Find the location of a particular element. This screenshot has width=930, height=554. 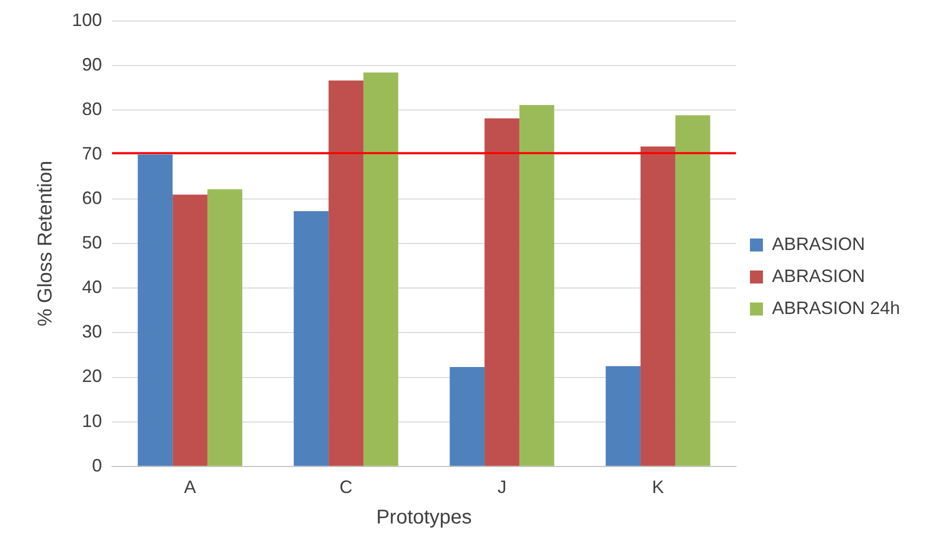

y-tick-label: 60 is located at coordinates (92, 198).